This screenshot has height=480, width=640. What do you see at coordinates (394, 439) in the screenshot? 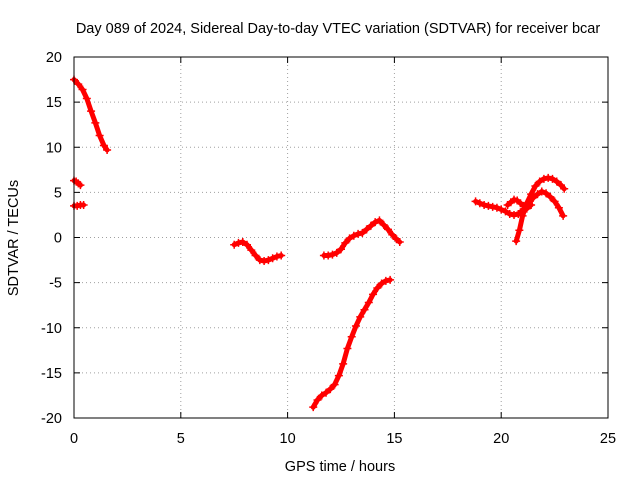
I see `x-tick-label: 15` at bounding box center [394, 439].